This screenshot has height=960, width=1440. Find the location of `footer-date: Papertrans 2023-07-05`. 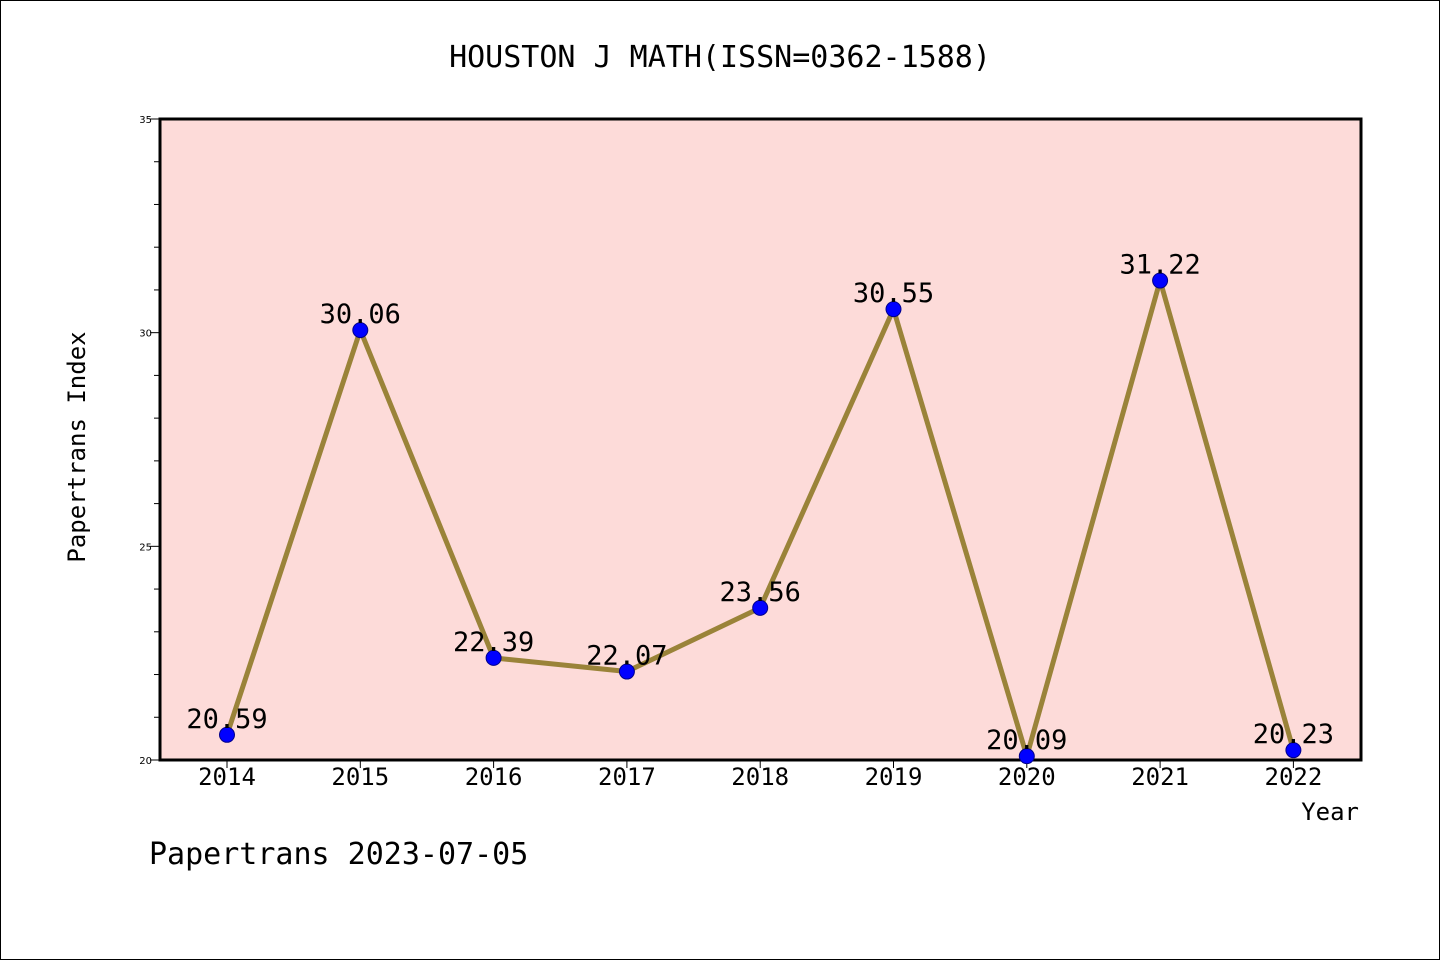

footer-date: Papertrans 2023-07-05 is located at coordinates (338, 854).